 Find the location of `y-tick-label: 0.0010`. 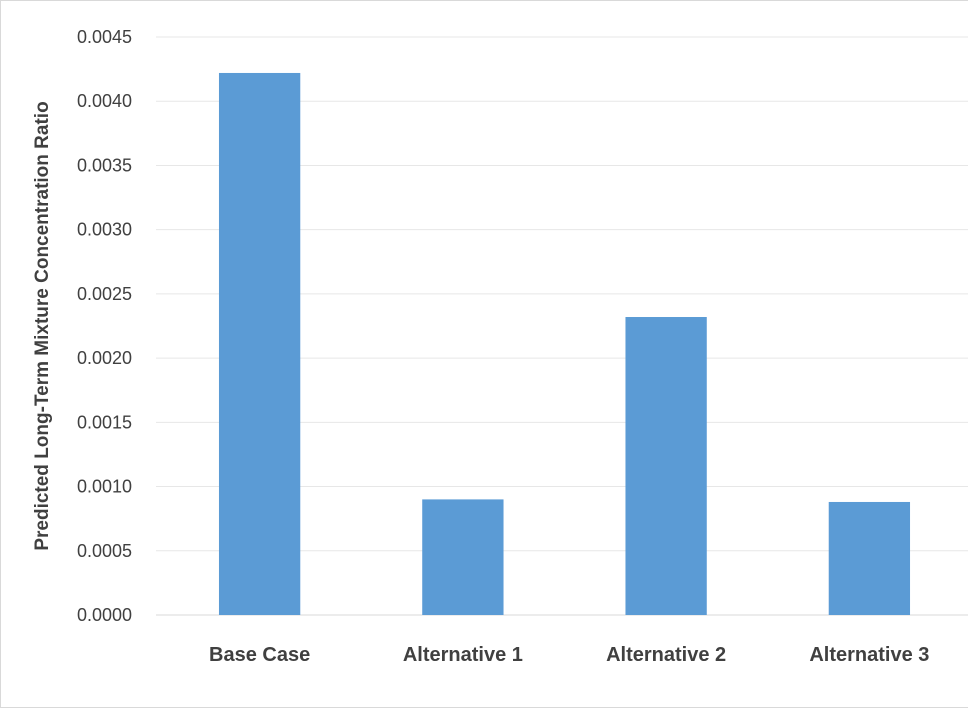

y-tick-label: 0.0010 is located at coordinates (104, 487).